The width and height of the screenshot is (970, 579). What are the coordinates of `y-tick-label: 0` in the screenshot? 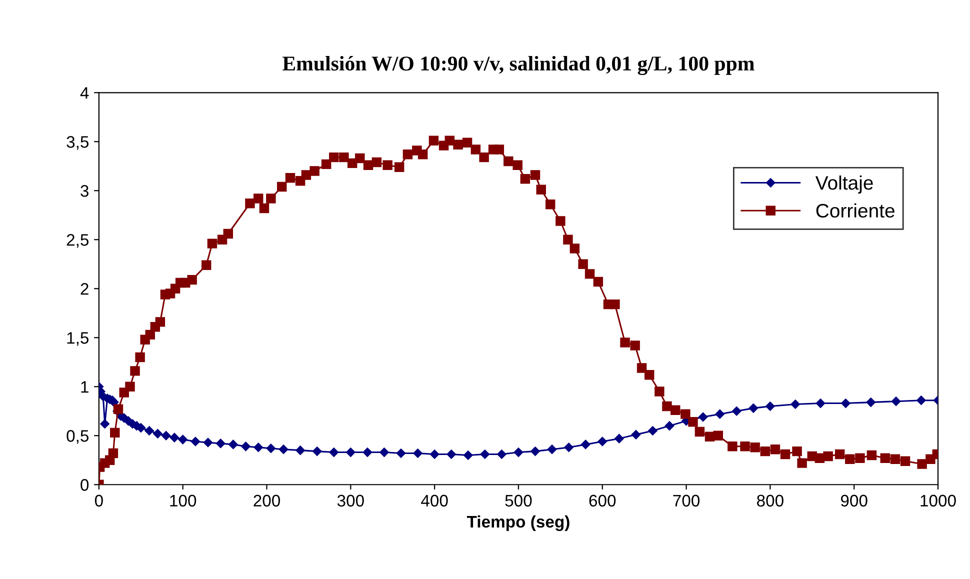 It's located at (84, 485).